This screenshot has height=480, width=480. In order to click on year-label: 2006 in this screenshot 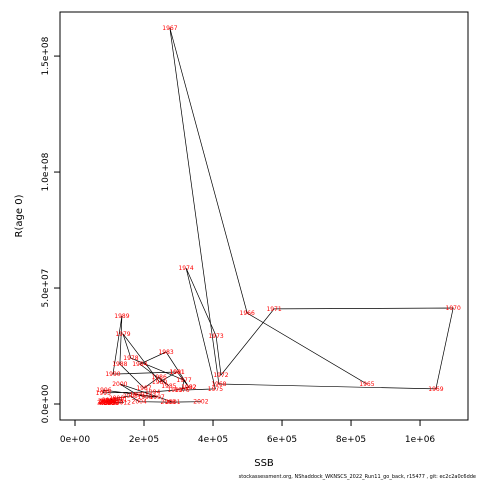, I will do `click(116, 398)`.